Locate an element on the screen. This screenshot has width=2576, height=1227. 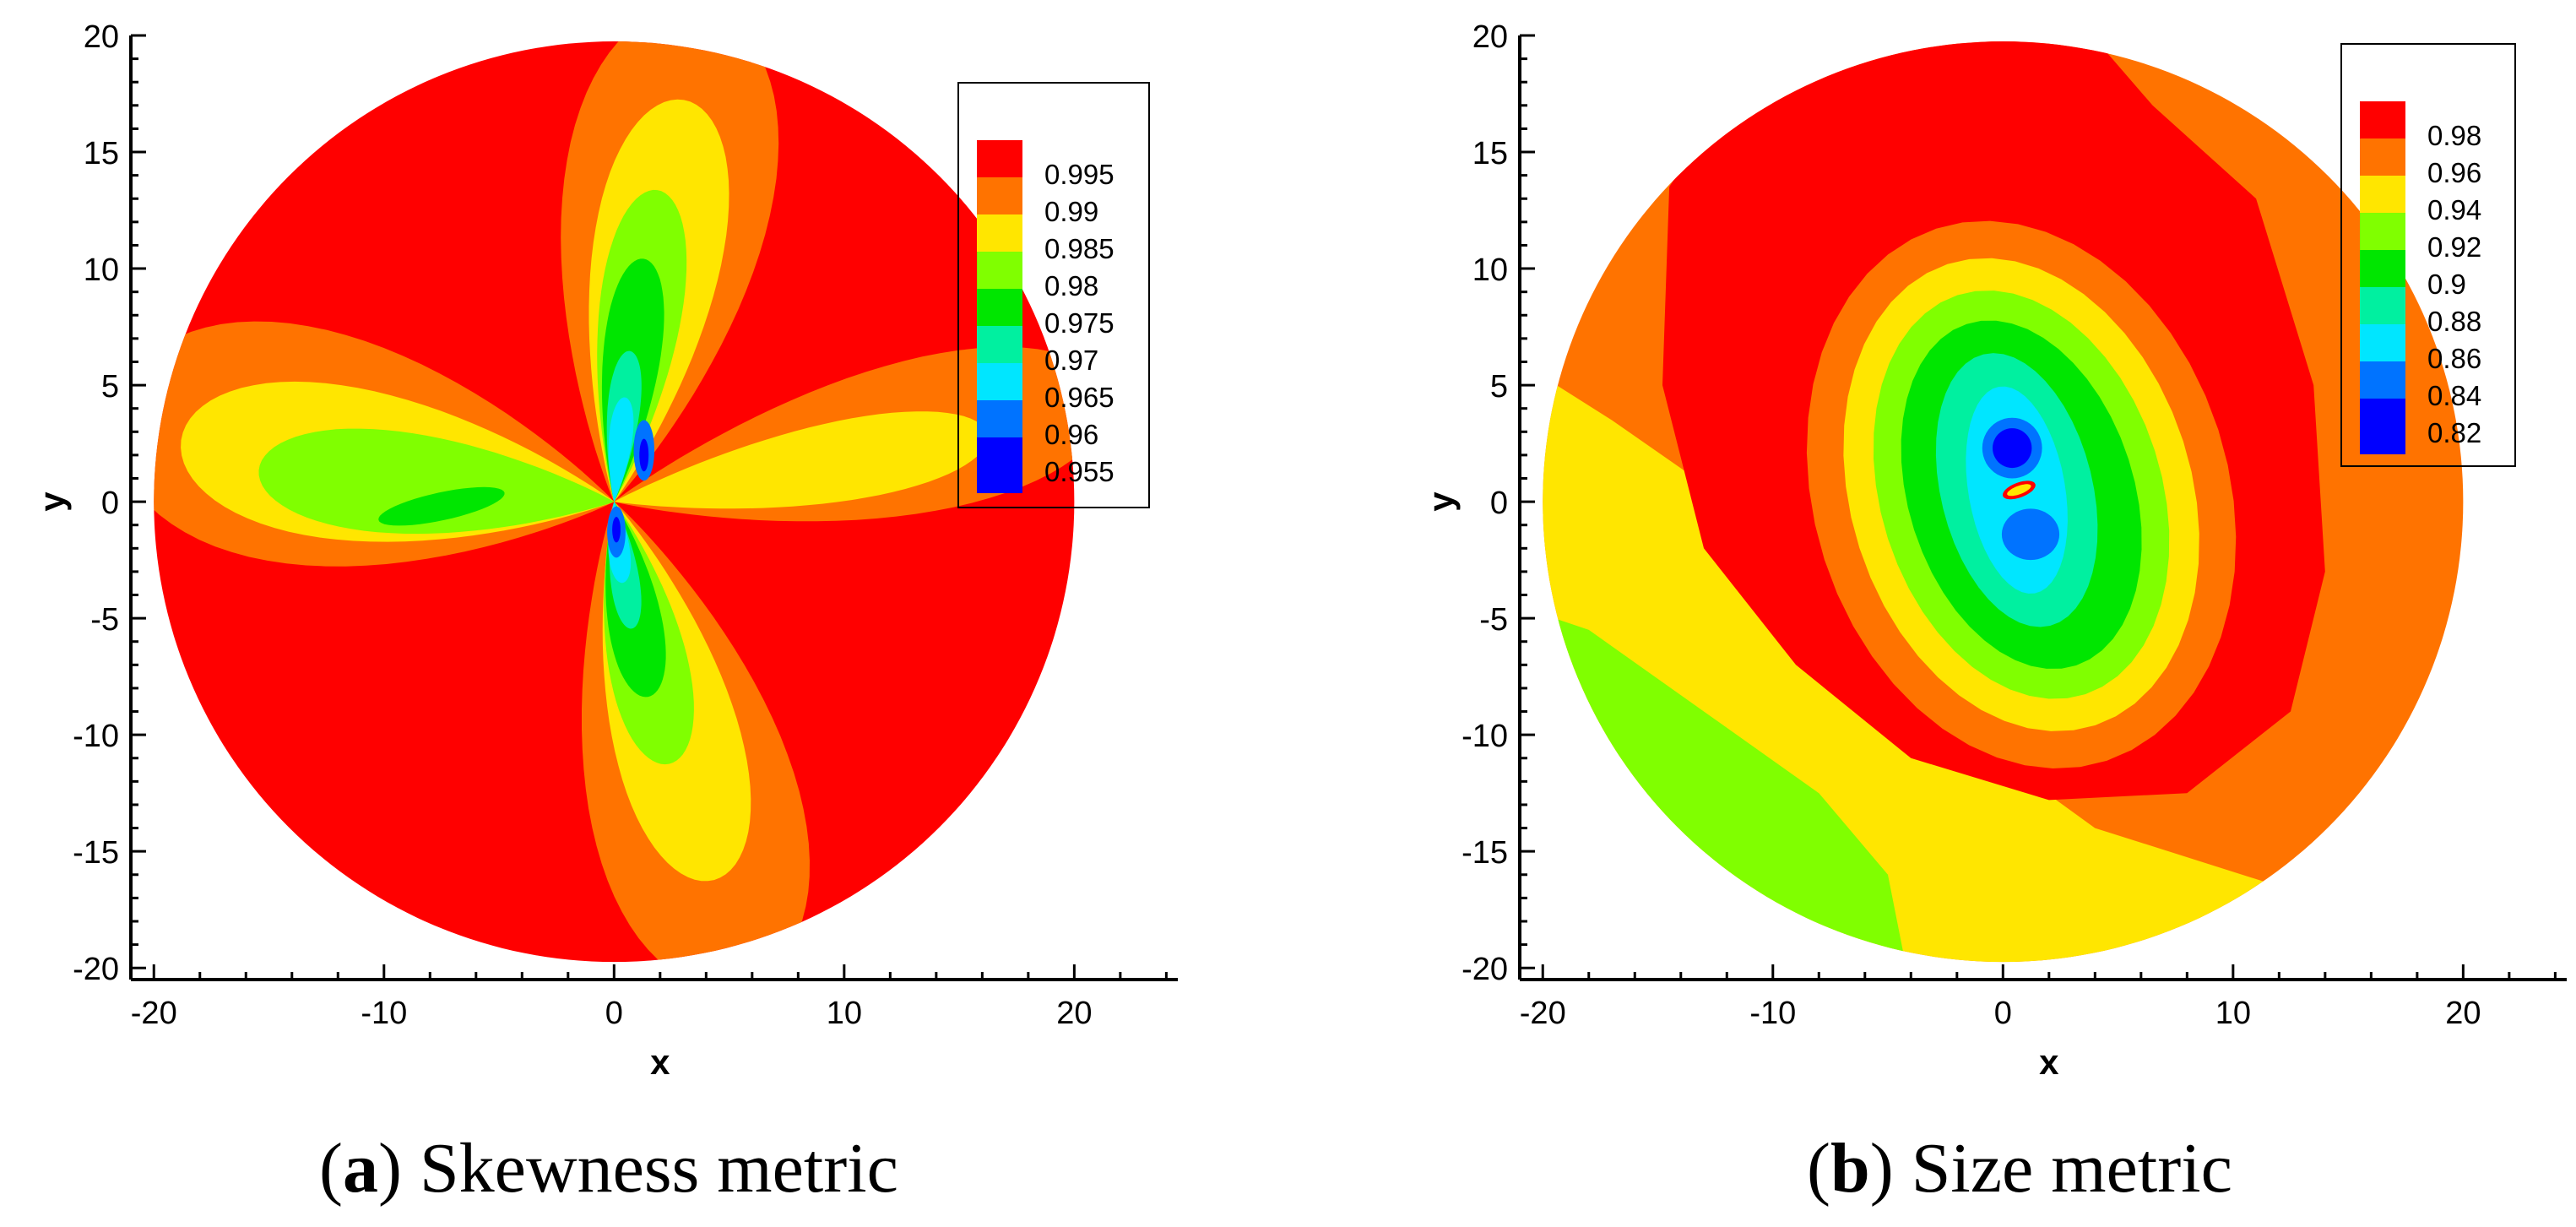
caption-title: Skewness metric is located at coordinates (658, 1168).